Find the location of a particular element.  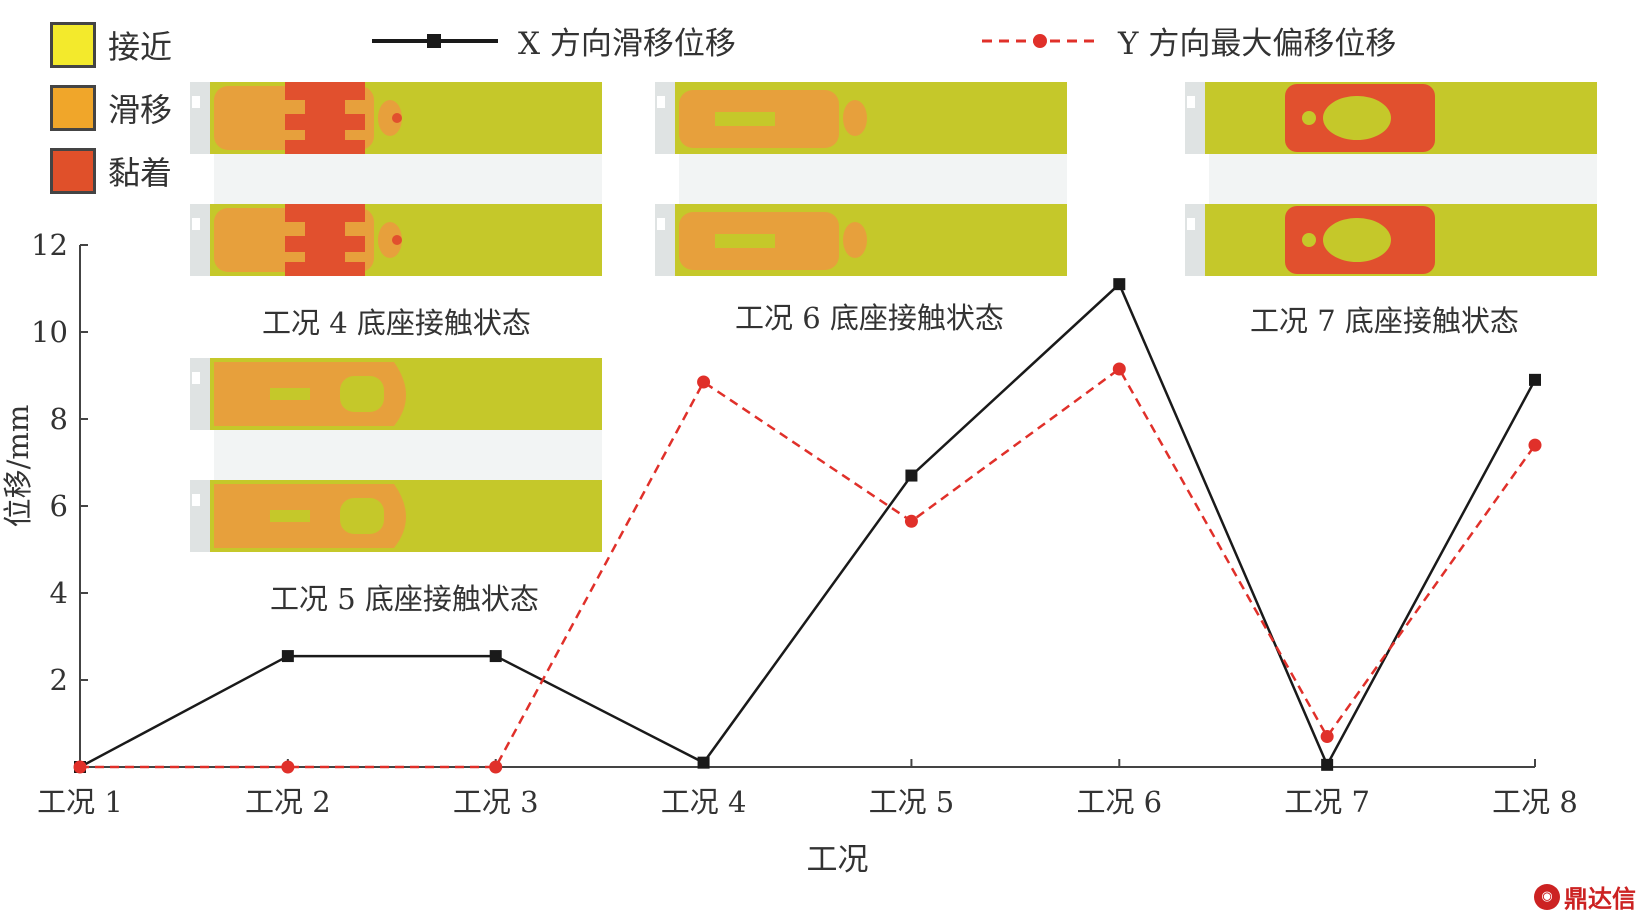

y-tick-label: 8 is located at coordinates (59, 419).